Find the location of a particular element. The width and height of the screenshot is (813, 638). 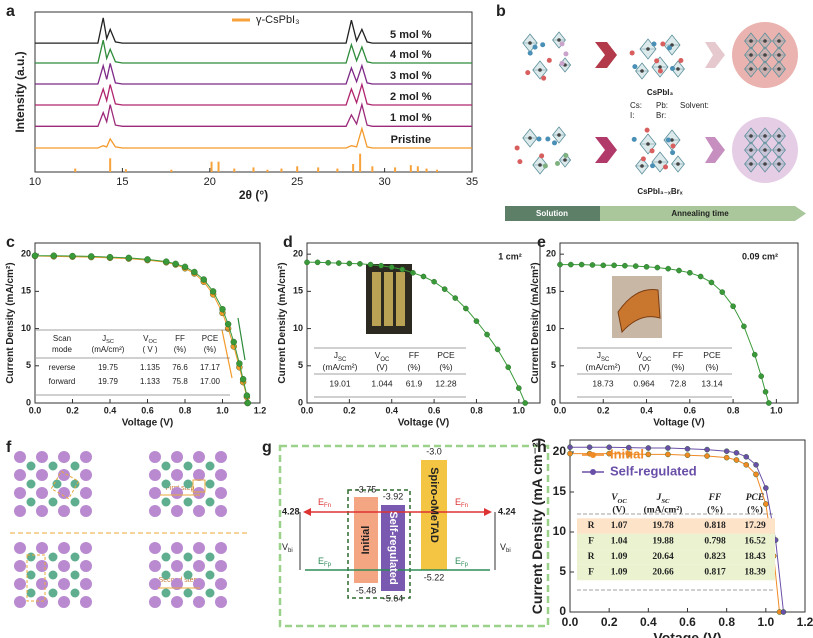

series-line is located at coordinates (665, 334).